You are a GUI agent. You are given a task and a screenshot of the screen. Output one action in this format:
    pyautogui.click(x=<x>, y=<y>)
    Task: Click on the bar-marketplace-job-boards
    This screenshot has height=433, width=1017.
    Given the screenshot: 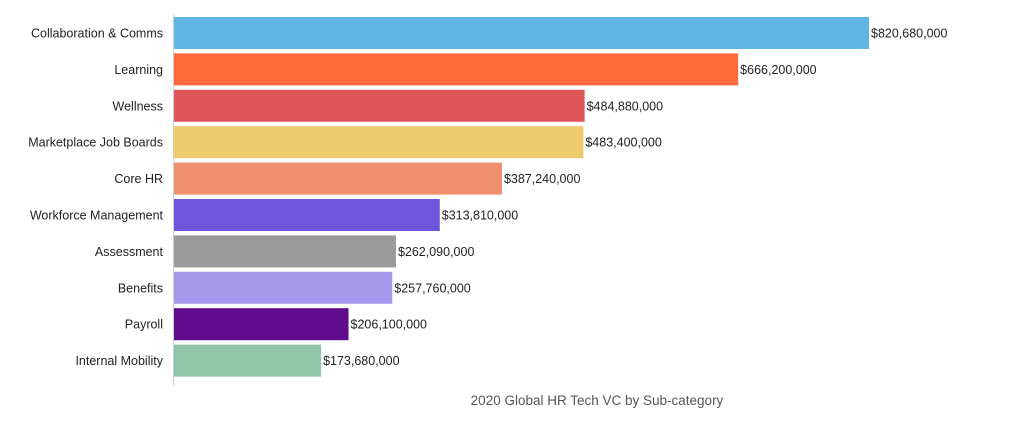 What is the action you would take?
    pyautogui.click(x=379, y=142)
    